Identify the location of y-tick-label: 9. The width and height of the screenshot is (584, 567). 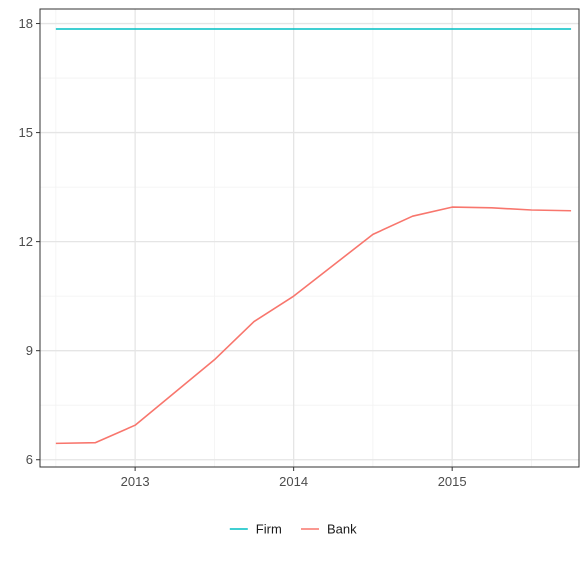
(29, 350).